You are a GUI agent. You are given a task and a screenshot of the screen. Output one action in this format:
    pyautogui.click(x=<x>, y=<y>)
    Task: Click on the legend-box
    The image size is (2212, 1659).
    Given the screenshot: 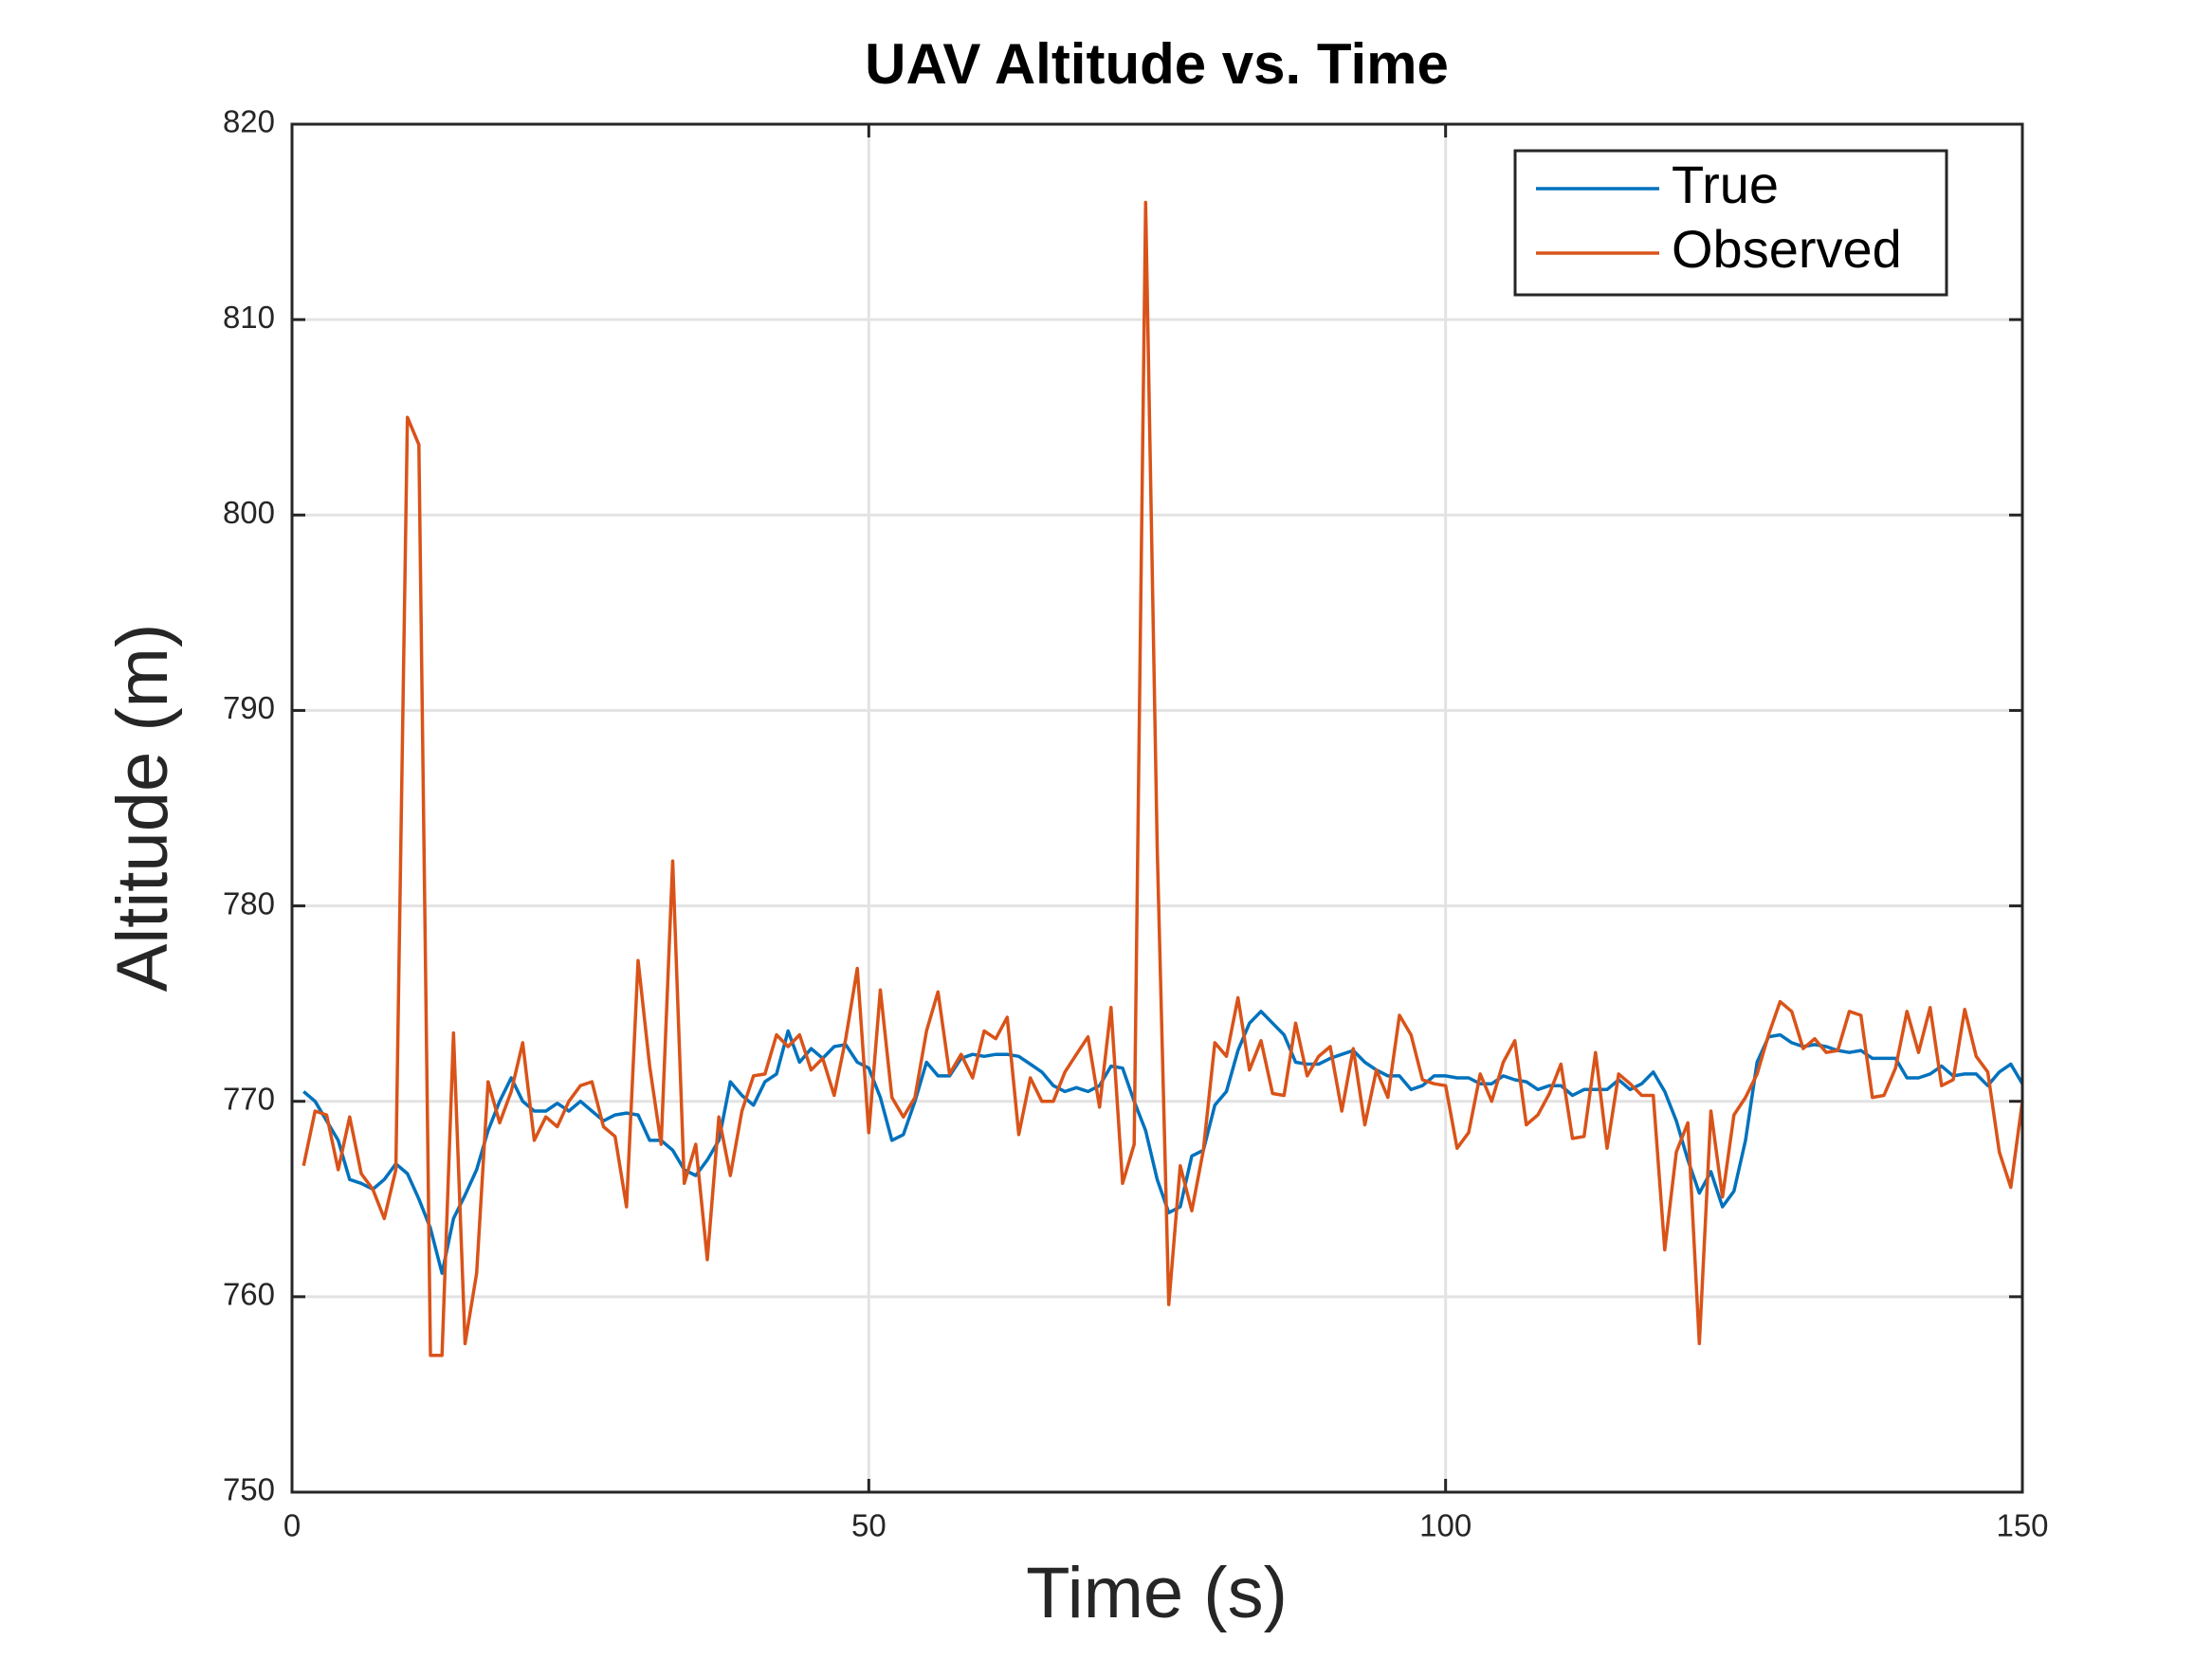 What is the action you would take?
    pyautogui.click(x=1730, y=223)
    